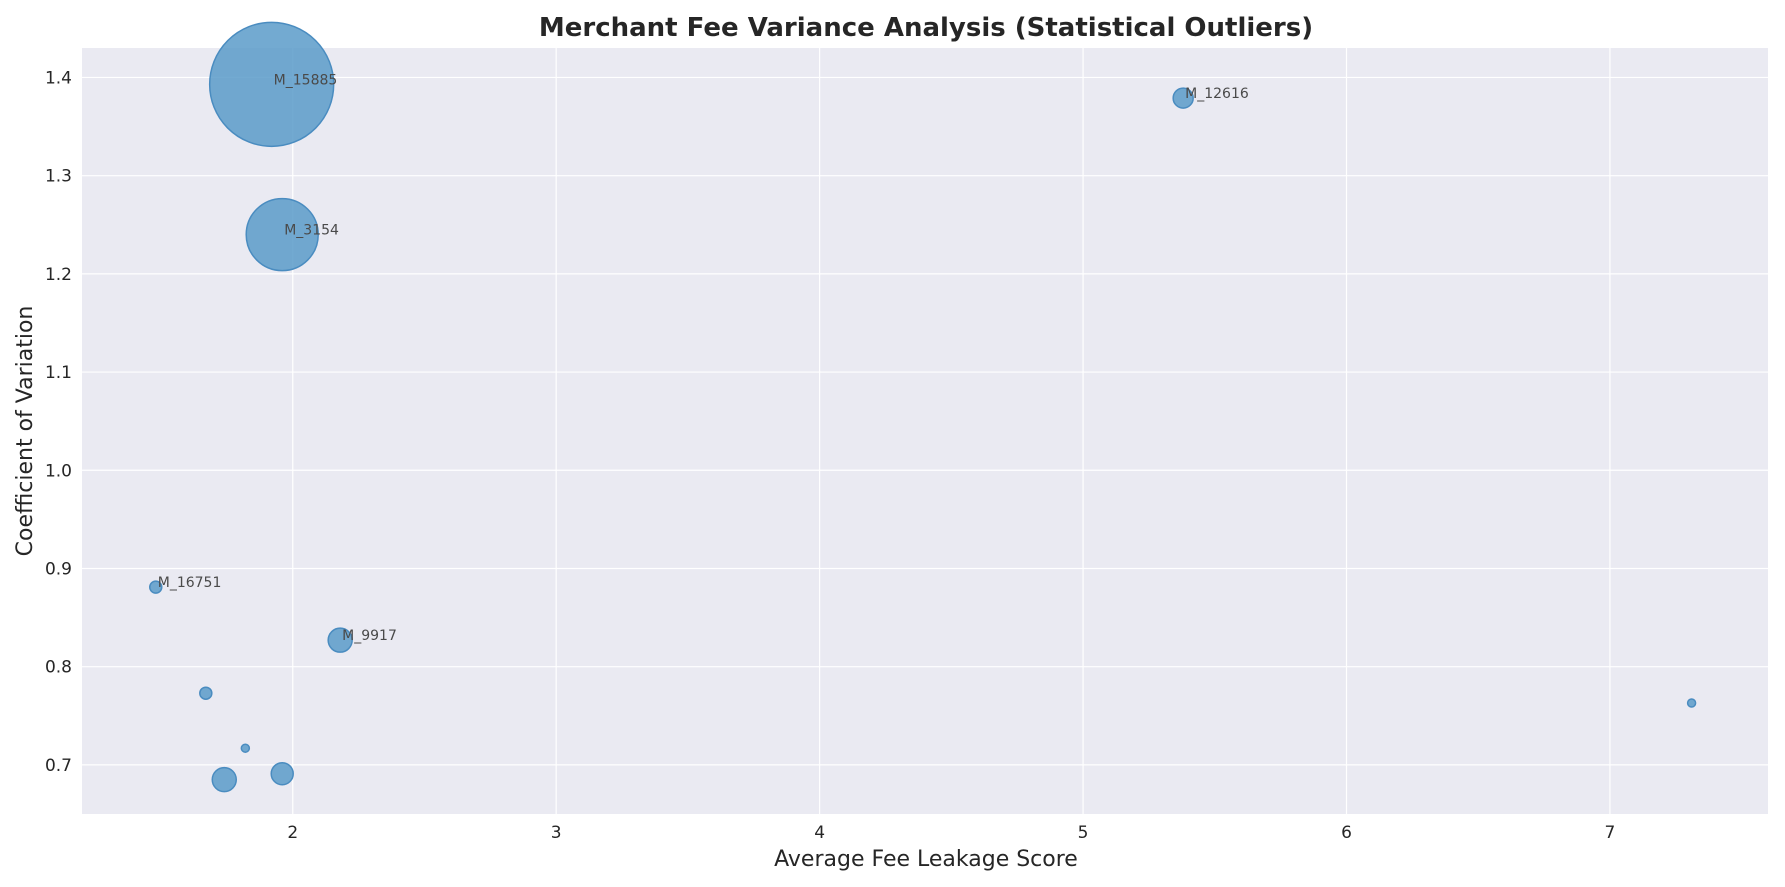 This screenshot has height=887, width=1785. I want to click on x-tick-label: 4, so click(819, 833).